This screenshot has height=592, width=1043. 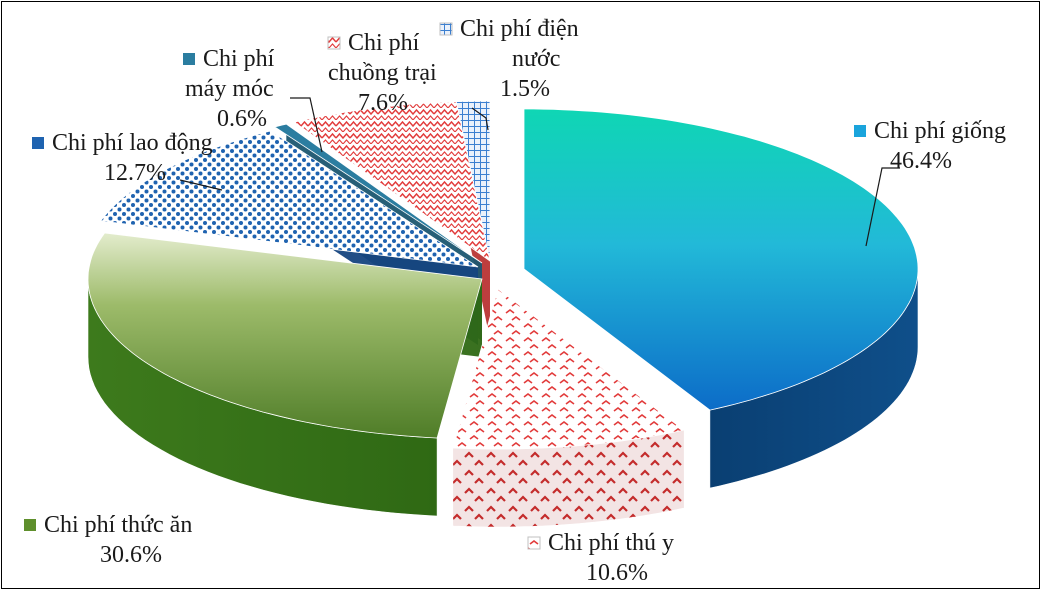 What do you see at coordinates (382, 73) in the screenshot?
I see `category-label-chi-phi-chuong-trai-1: chuồng trại` at bounding box center [382, 73].